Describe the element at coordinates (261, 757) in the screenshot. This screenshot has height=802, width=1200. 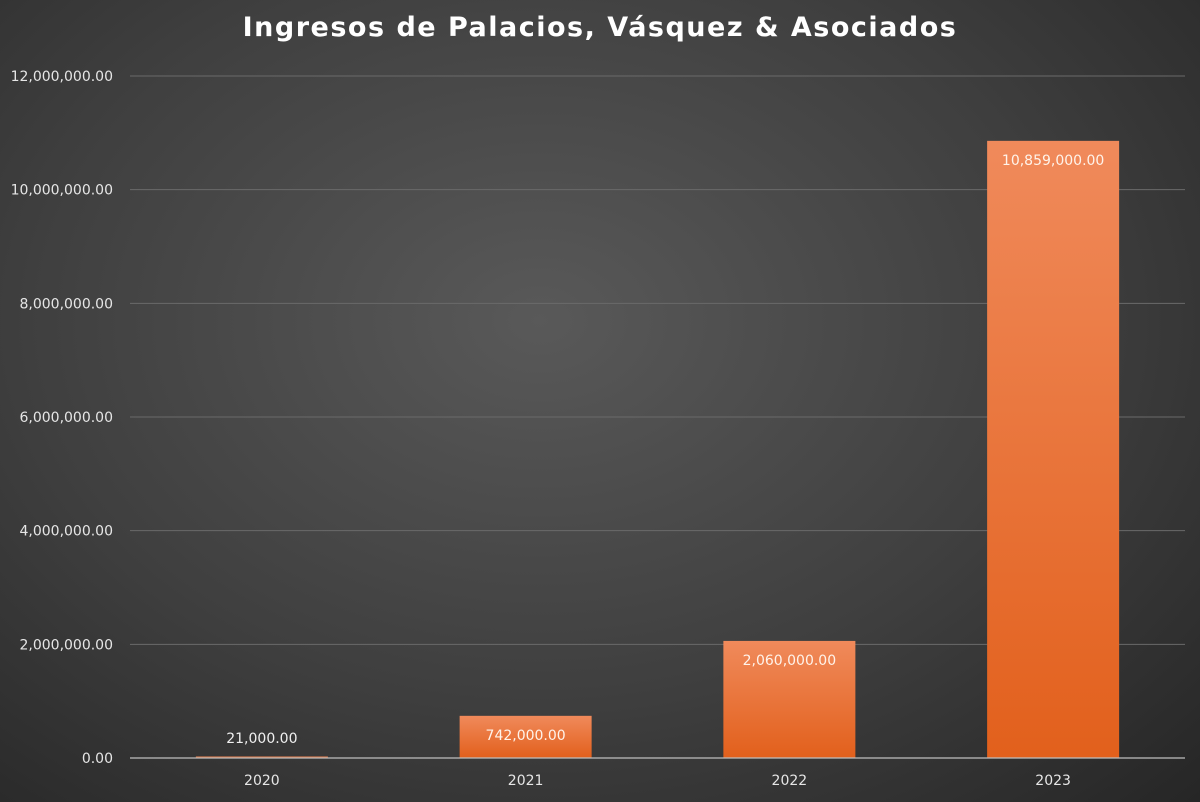
I see `bar-2020` at that location.